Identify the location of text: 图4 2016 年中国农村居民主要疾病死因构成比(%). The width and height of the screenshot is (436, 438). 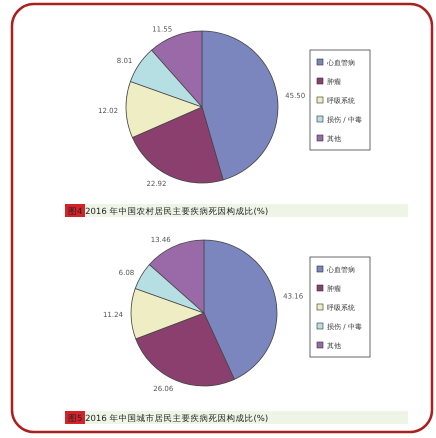
(168, 211).